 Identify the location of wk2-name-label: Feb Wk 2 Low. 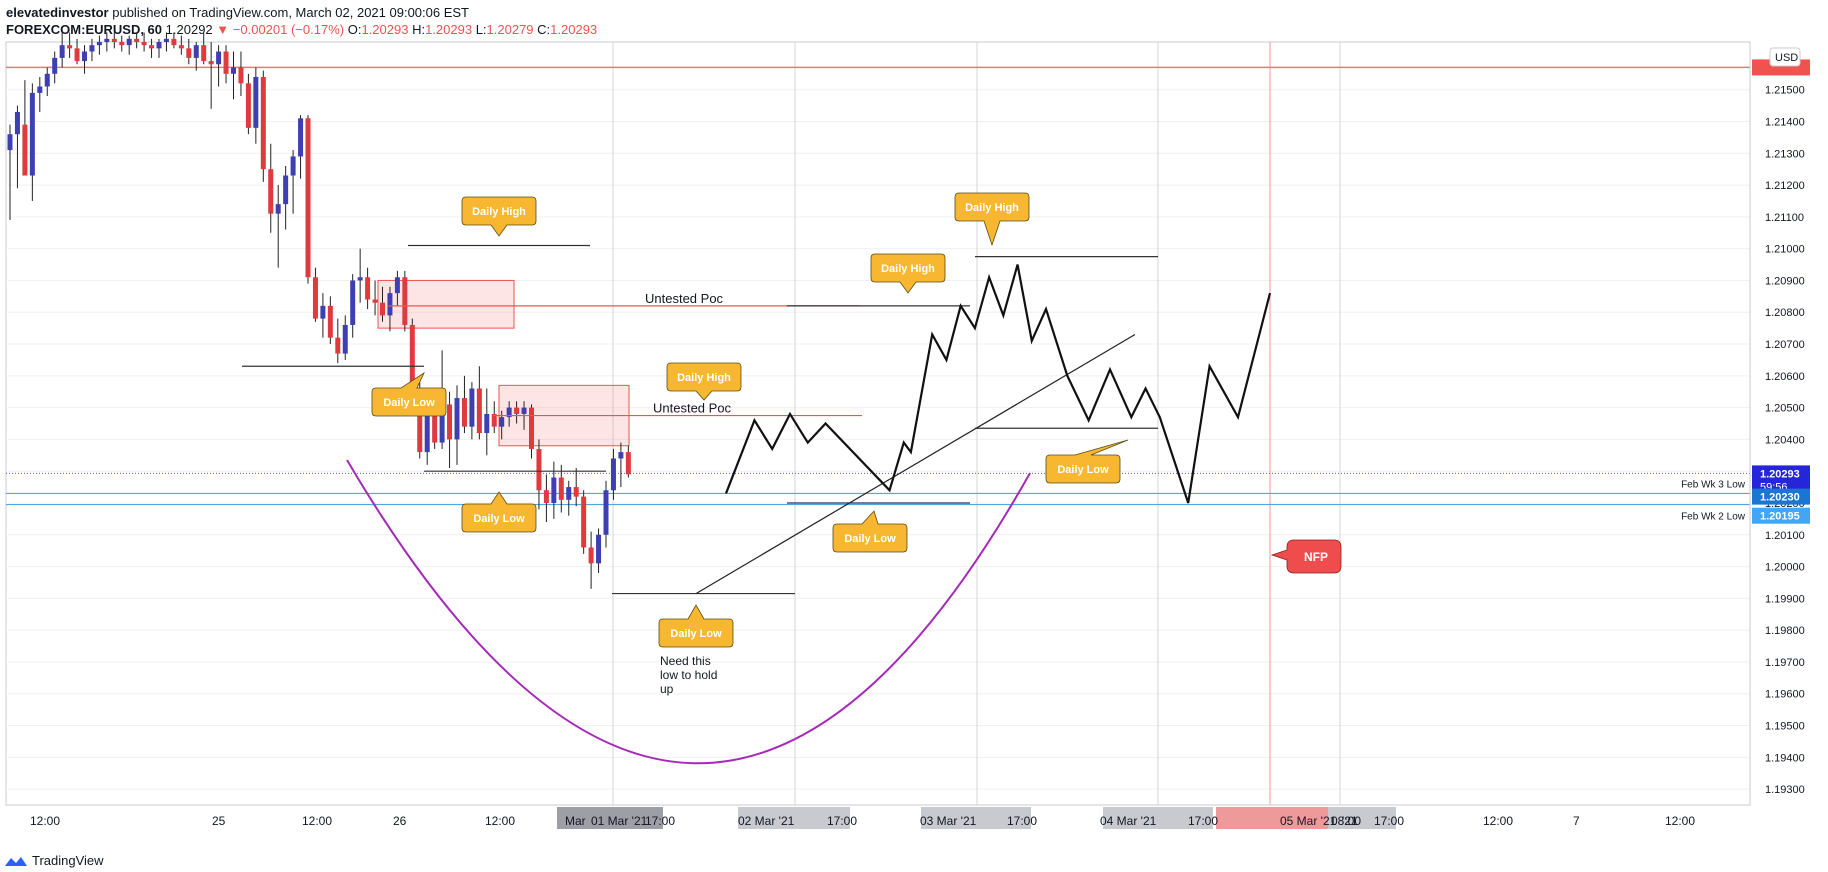
(1713, 517).